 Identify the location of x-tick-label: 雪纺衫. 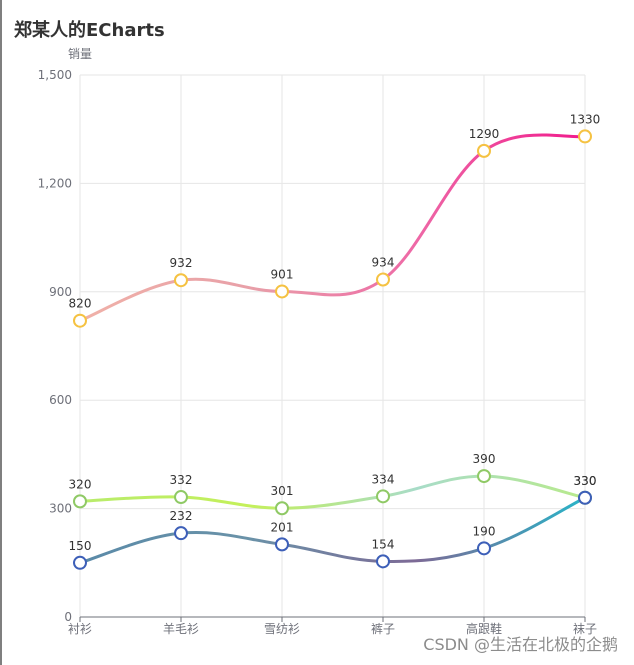
(282, 629).